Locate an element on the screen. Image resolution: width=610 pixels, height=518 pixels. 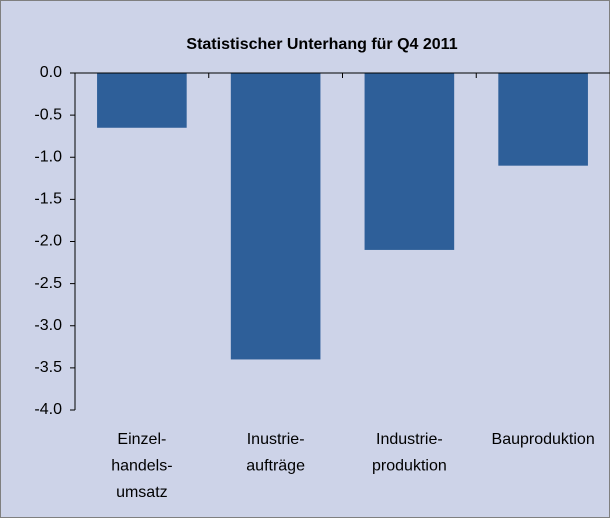
x-tick-label: aufträge is located at coordinates (275, 466).